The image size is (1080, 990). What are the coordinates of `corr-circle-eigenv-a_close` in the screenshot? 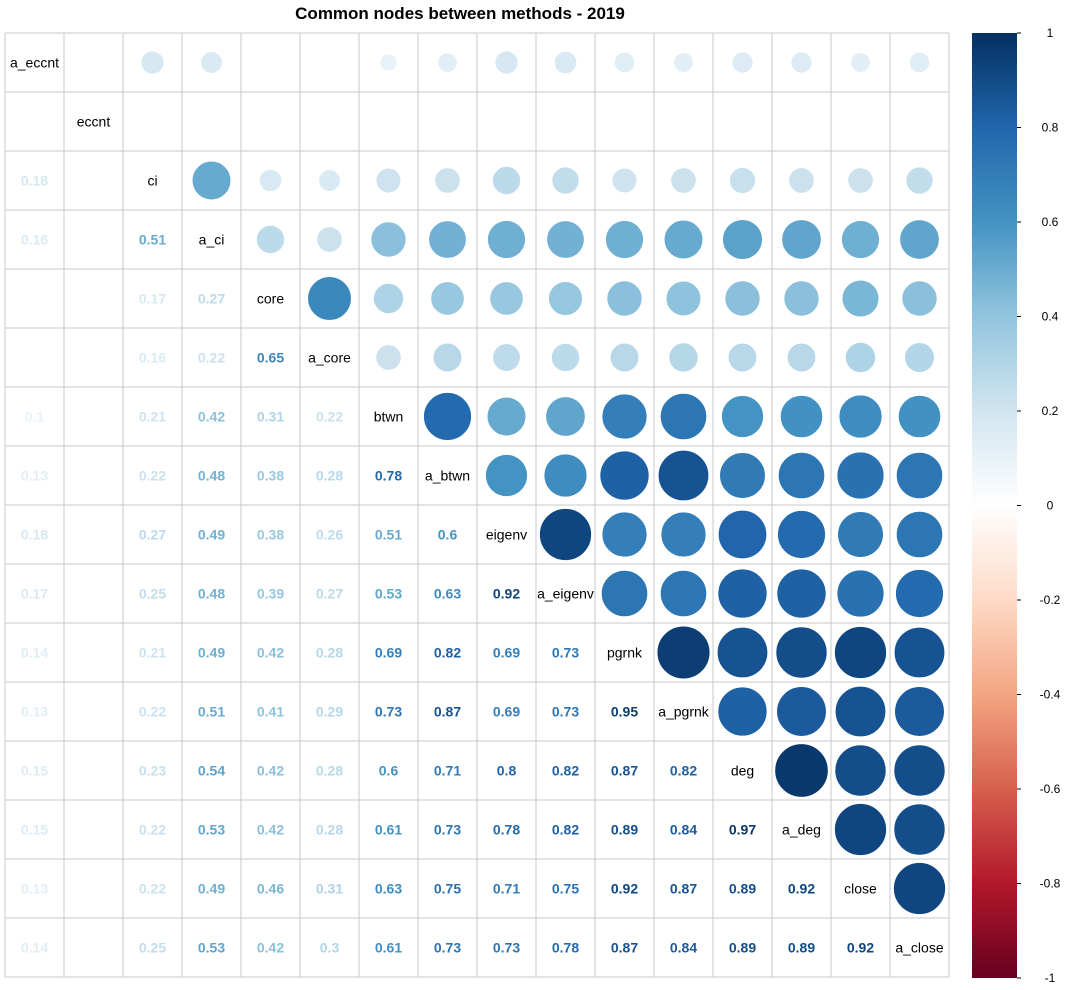 It's located at (919, 534).